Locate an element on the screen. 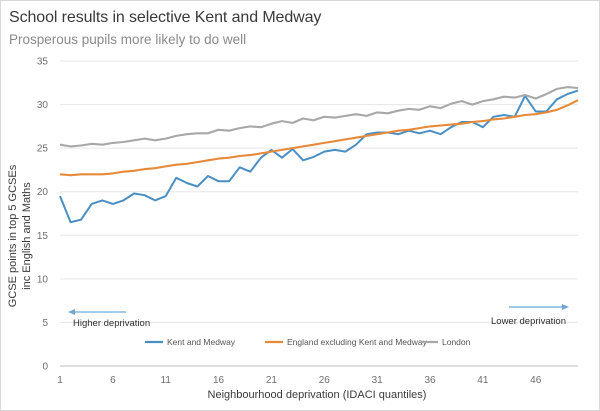  x-tick-label: 46 is located at coordinates (536, 380).